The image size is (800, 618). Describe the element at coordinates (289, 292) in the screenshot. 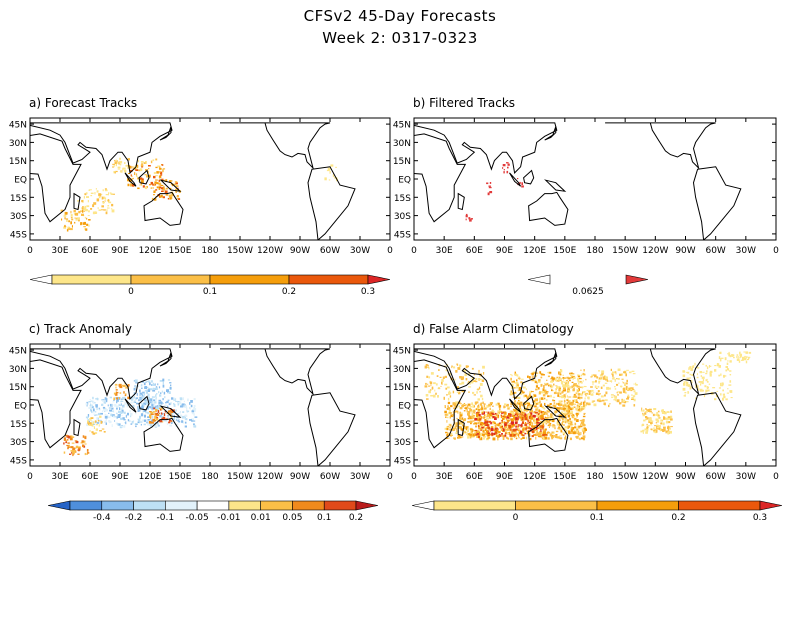

I see `colorbar-label: 0.2` at that location.